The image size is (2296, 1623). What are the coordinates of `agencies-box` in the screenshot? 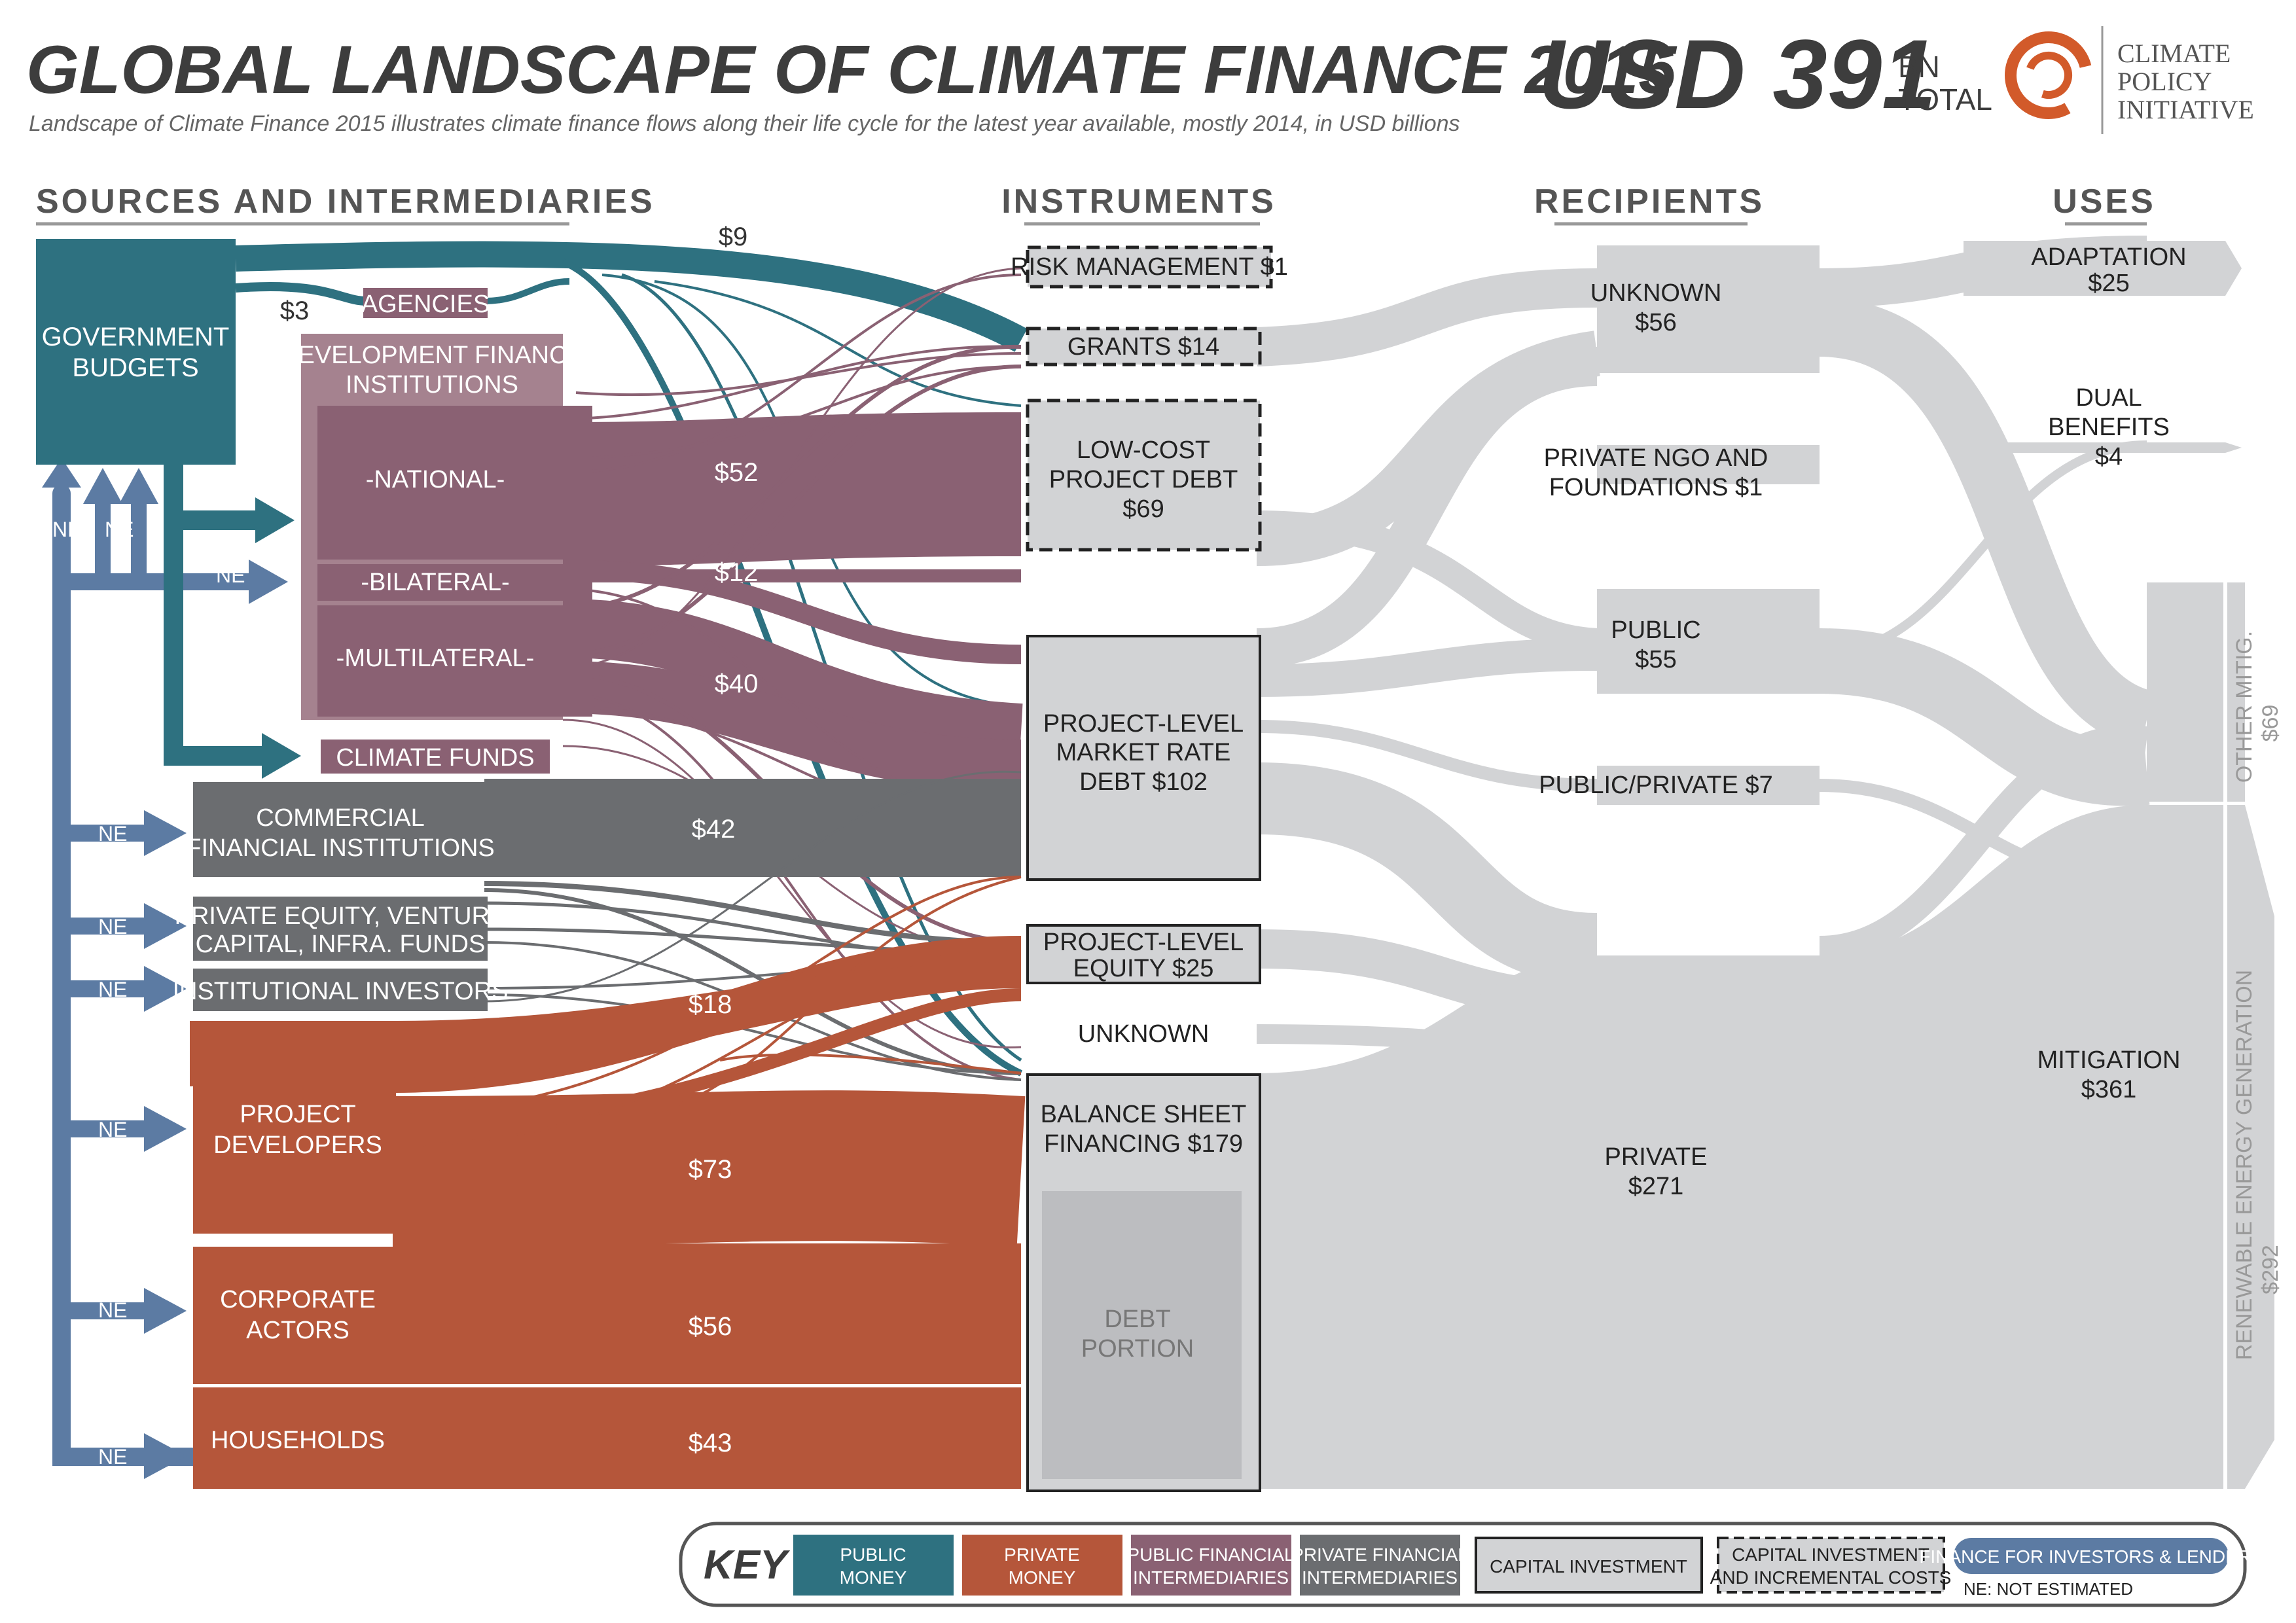 It's located at (426, 303).